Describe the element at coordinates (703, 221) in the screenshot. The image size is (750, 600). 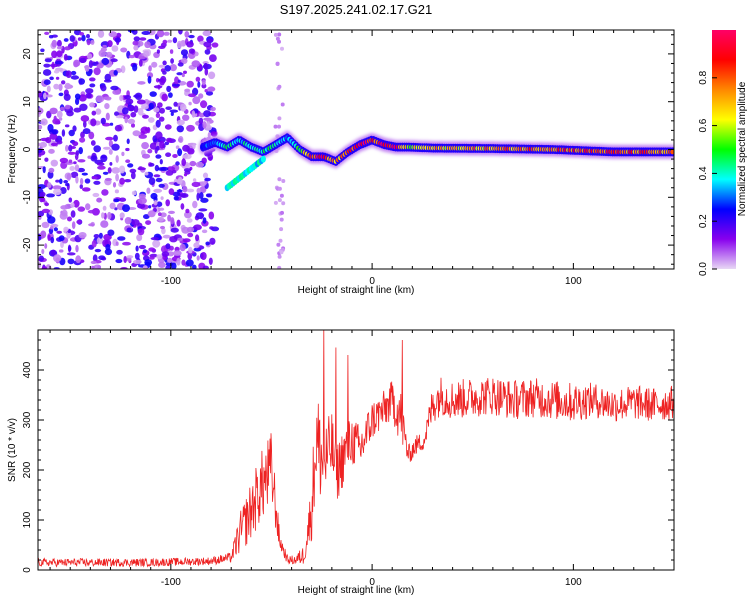
I see `colorbar-tick-label: 0.2` at that location.